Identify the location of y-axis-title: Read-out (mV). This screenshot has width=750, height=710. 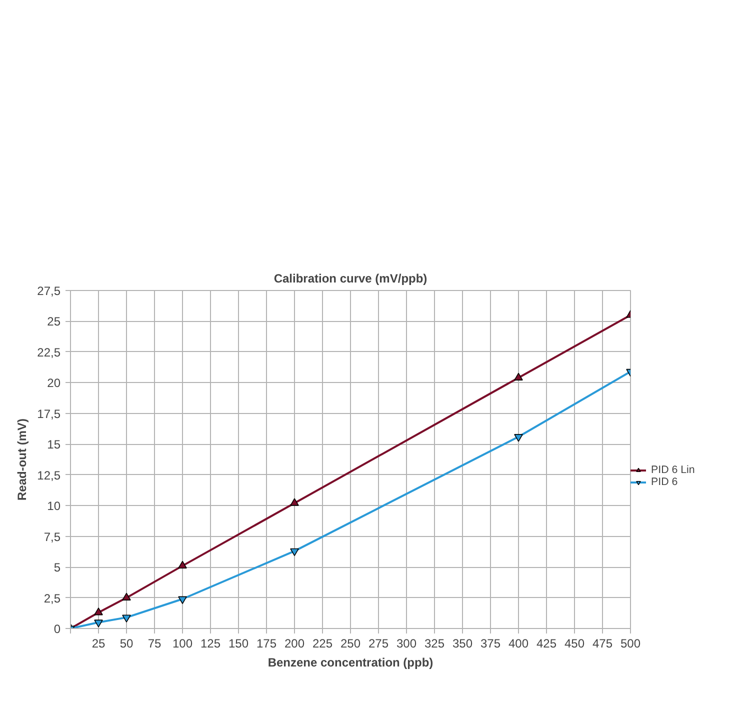
(22, 459).